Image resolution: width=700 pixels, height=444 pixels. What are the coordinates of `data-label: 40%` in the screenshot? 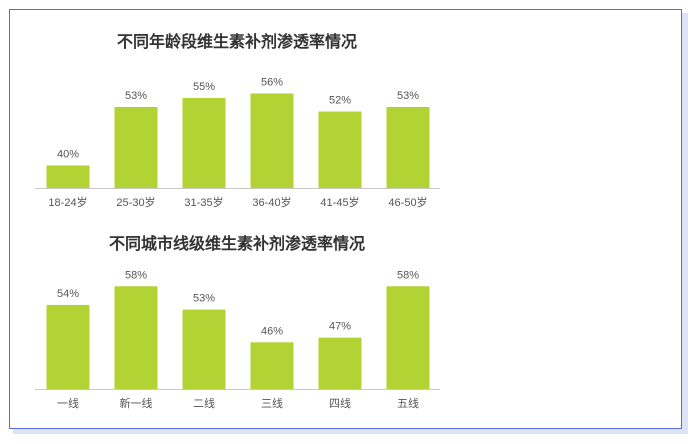 It's located at (68, 155).